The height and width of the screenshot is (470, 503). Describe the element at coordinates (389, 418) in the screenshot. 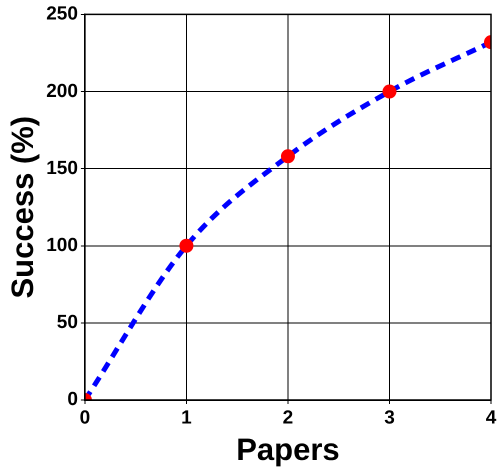

I see `x-tick-label: 3` at that location.